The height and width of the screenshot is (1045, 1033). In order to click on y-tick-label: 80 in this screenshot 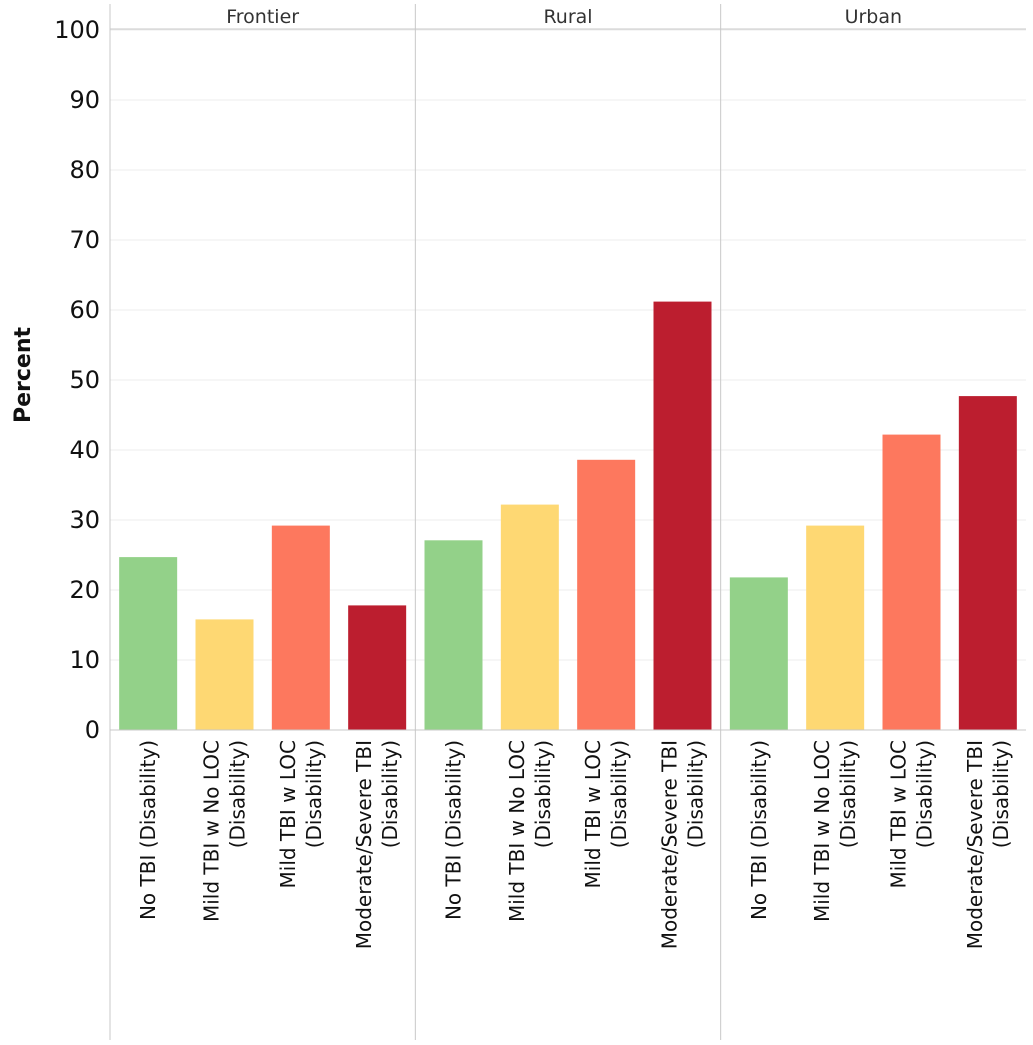, I will do `click(84, 170)`.